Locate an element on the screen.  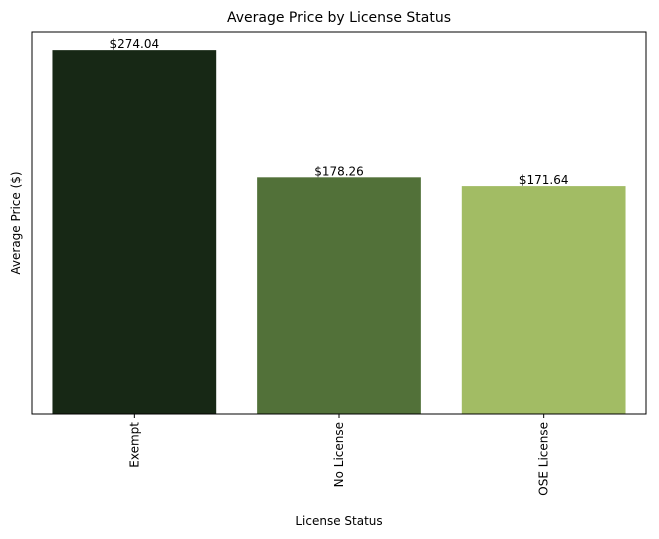
x-tick-label: Exempt is located at coordinates (134, 445).